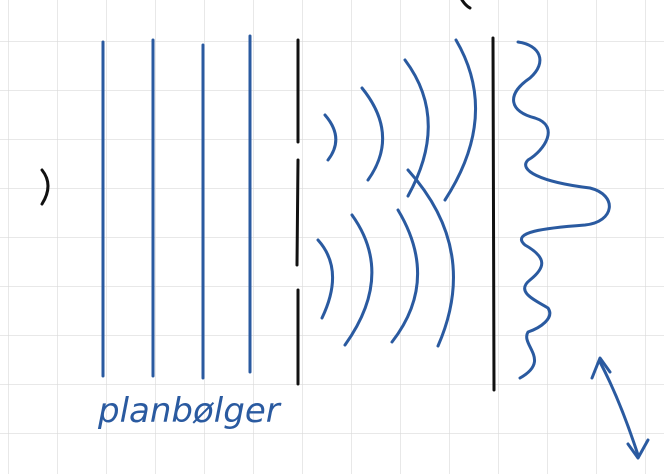  I want to click on barrier-part, so click(297, 212).